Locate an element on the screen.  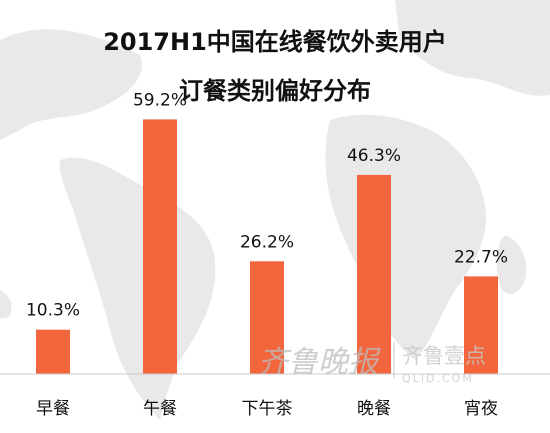
title-line-1: 2017H1中国在线餐饮外卖用户 is located at coordinates (275, 42).